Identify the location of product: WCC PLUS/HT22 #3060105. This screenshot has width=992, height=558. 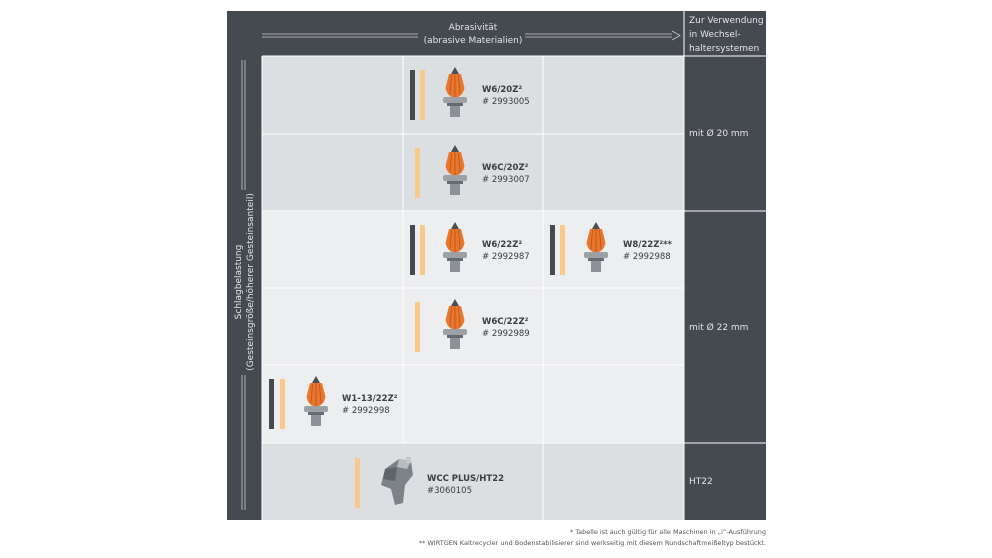
(429, 482).